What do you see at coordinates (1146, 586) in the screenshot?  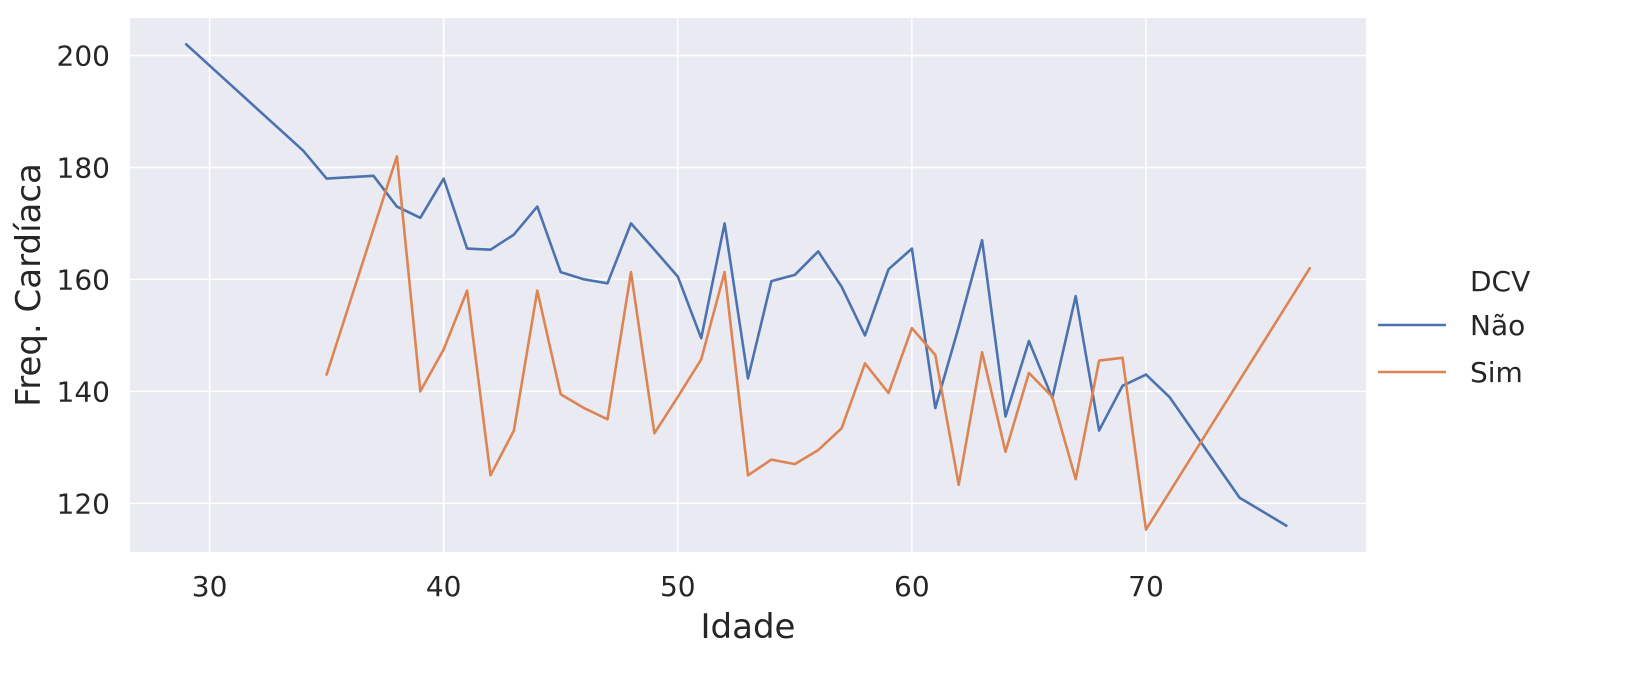 I see `x-tick-label: 70` at bounding box center [1146, 586].